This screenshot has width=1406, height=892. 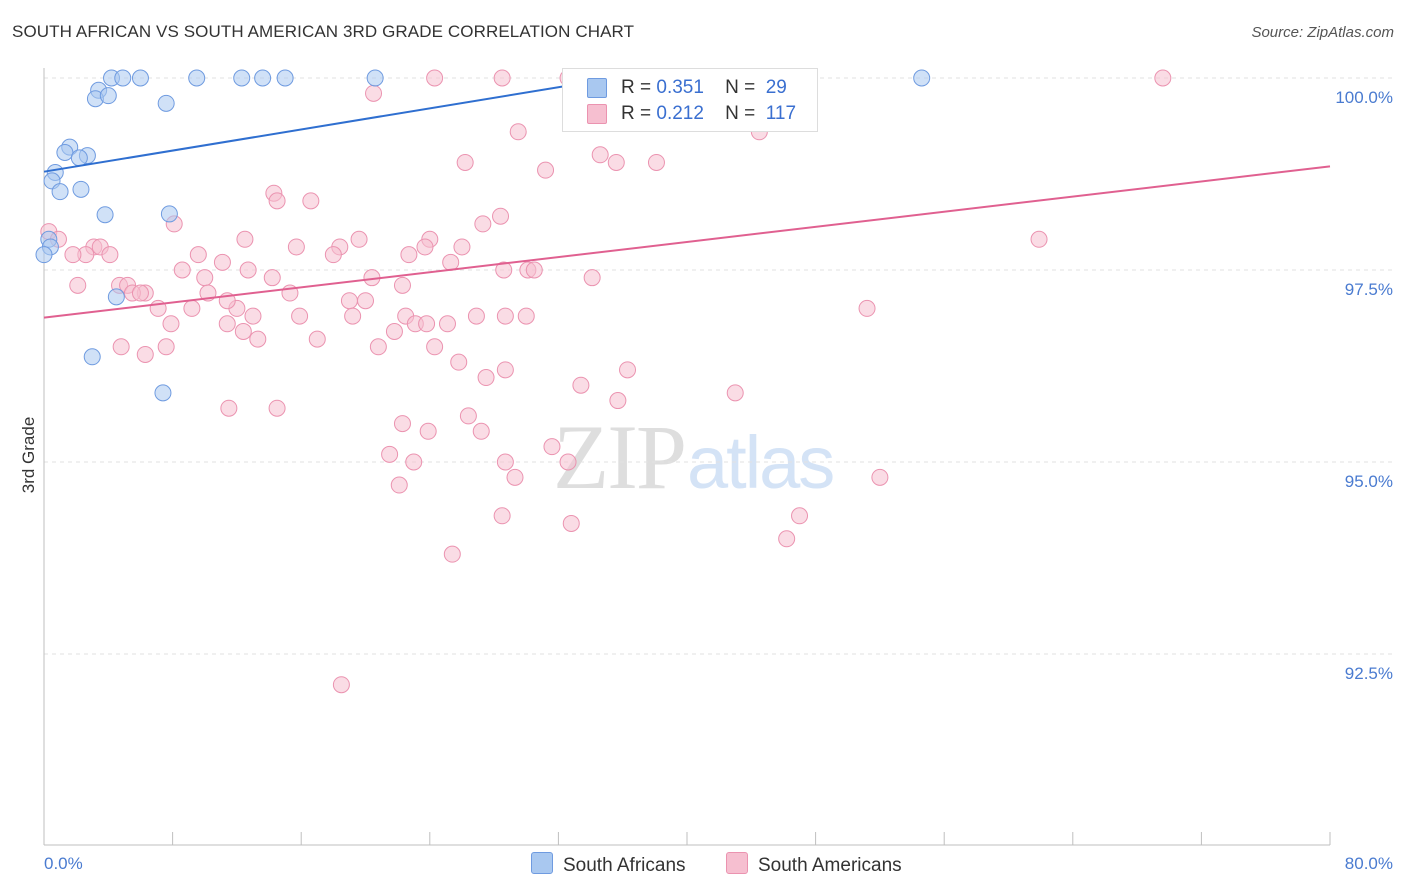 I want to click on y-tick-label: 100.0%, so click(x=1364, y=97).